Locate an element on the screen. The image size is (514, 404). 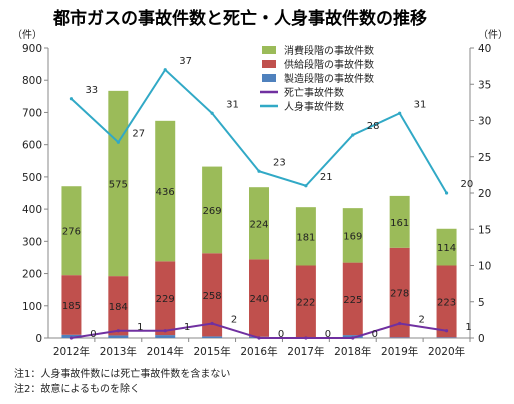
y-left-tick-label: 500 is located at coordinates (32, 178).